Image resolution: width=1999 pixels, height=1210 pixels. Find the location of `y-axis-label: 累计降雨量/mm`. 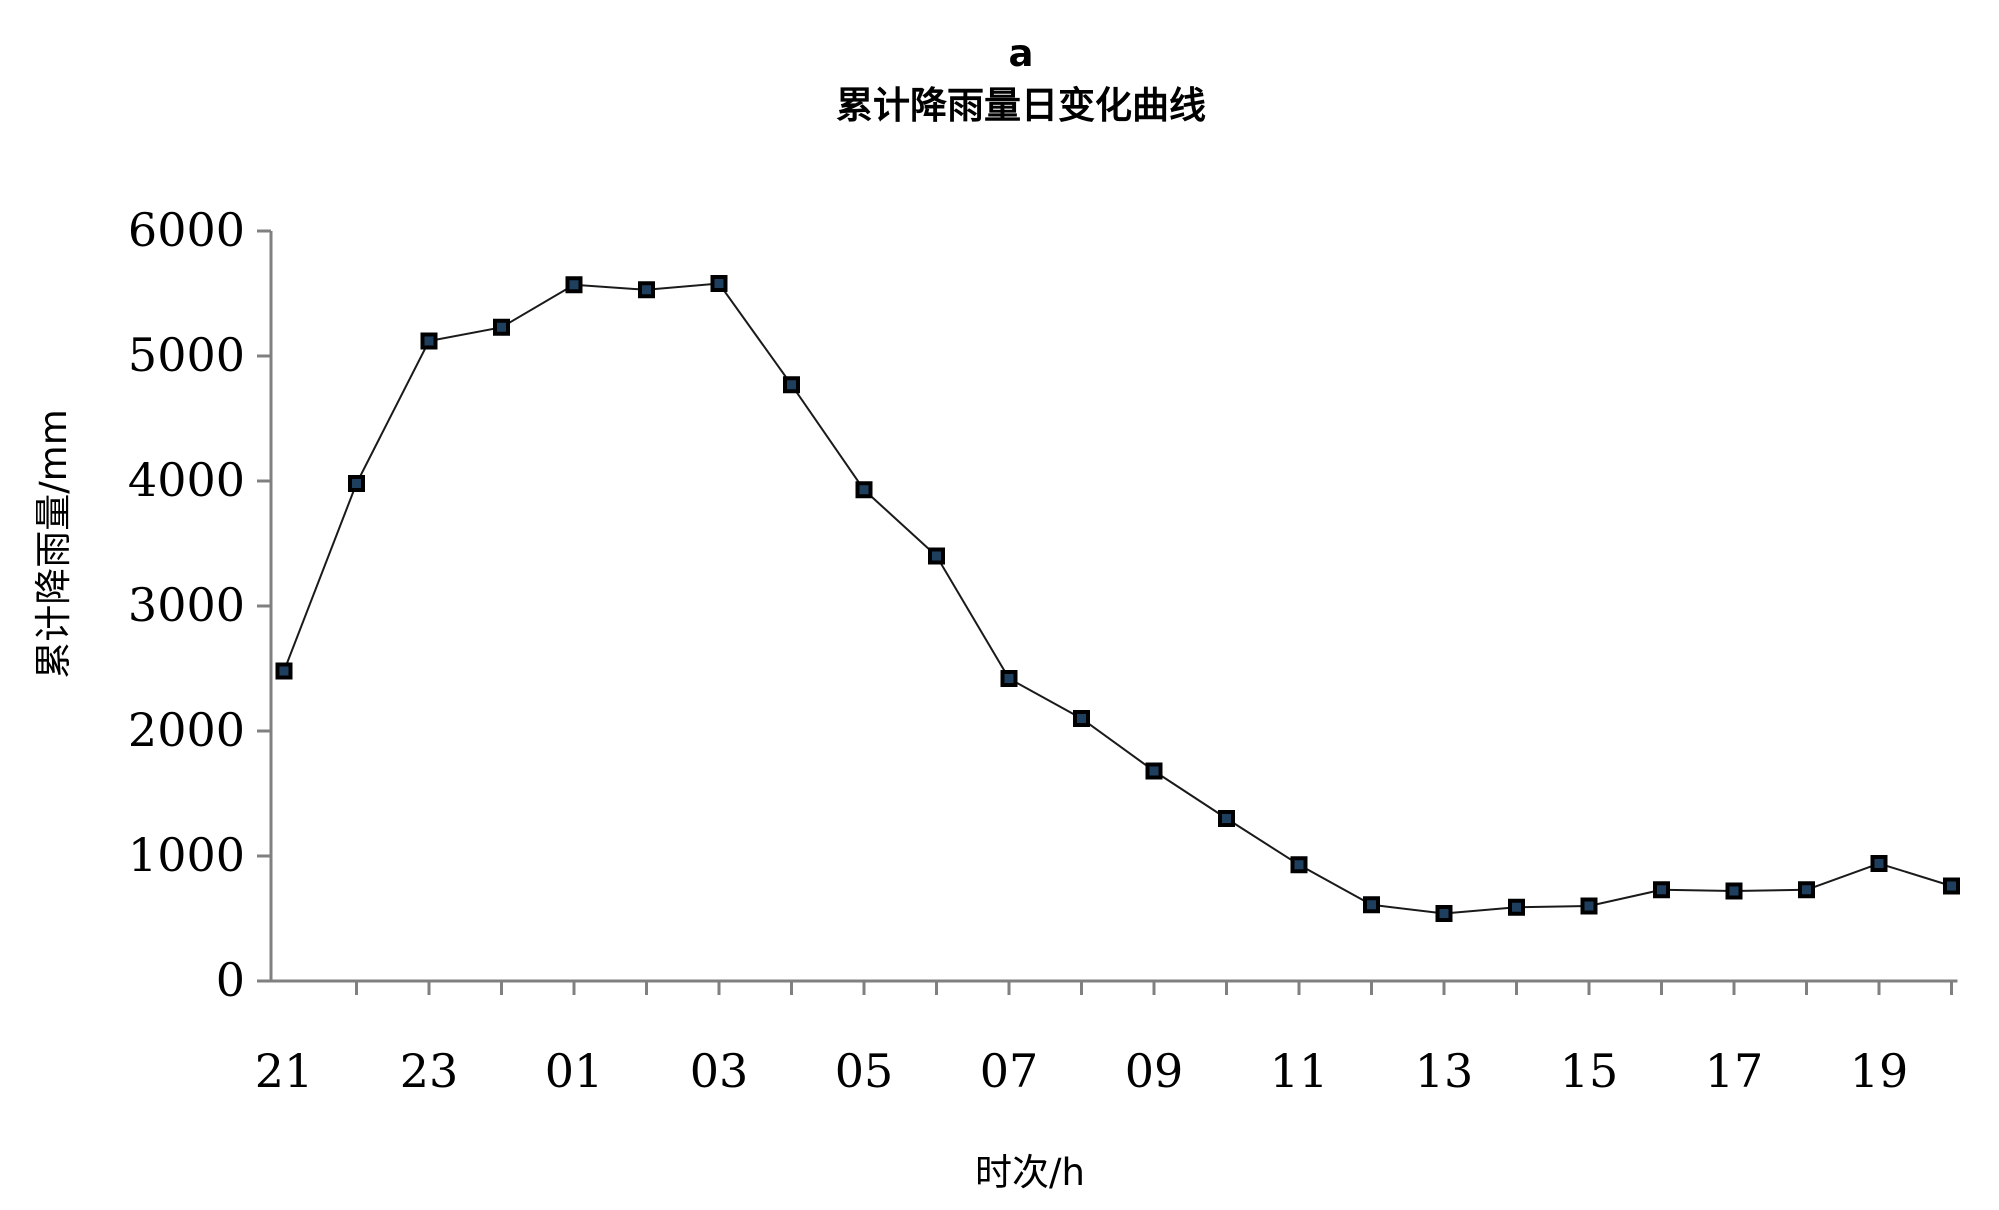

y-axis-label: 累计降雨量/mm is located at coordinates (53, 544).